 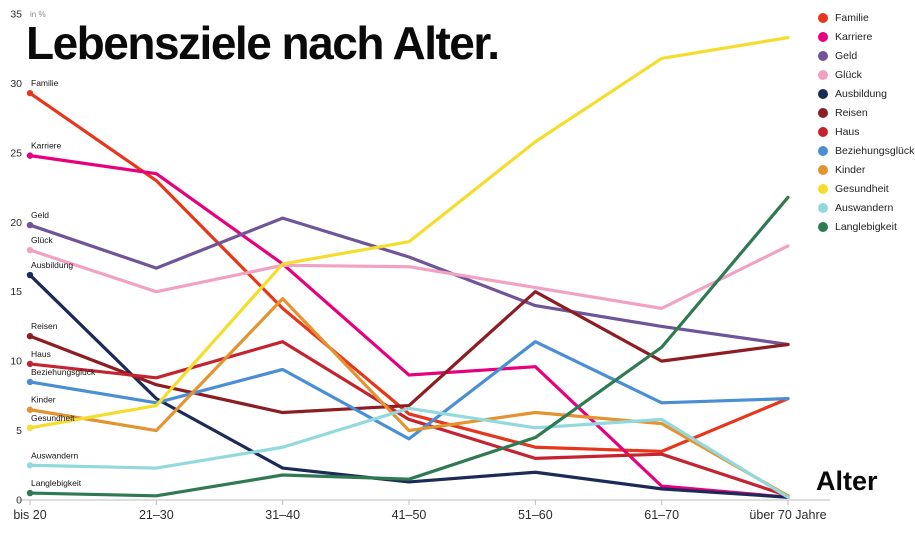 What do you see at coordinates (263, 43) in the screenshot?
I see `chart-title: Lebensziele nach Alter.` at bounding box center [263, 43].